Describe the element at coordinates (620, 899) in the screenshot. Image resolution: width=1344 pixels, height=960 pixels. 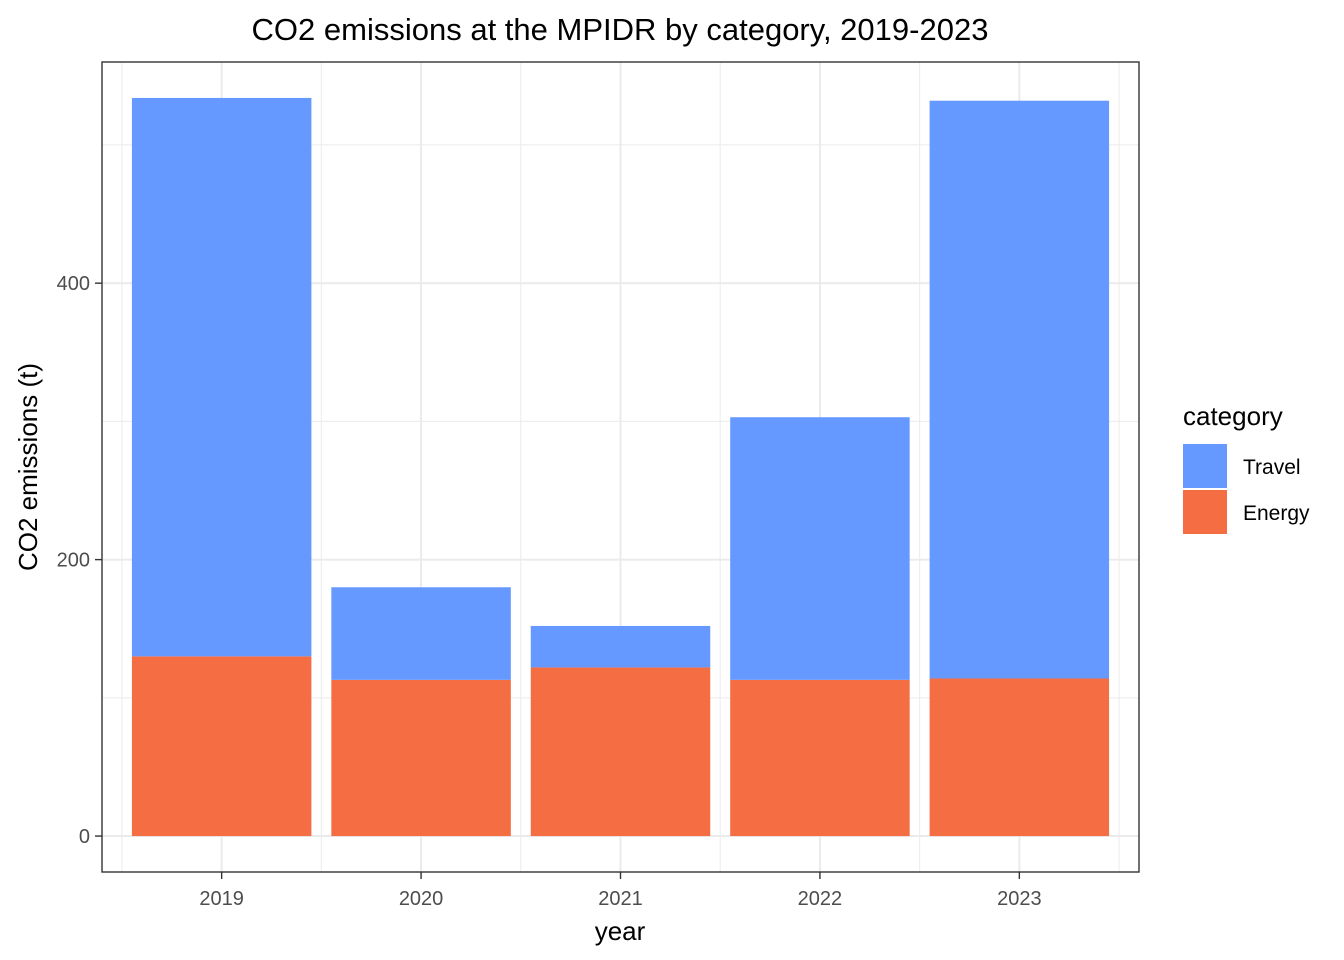
I see `x-tick-label: 2021` at that location.